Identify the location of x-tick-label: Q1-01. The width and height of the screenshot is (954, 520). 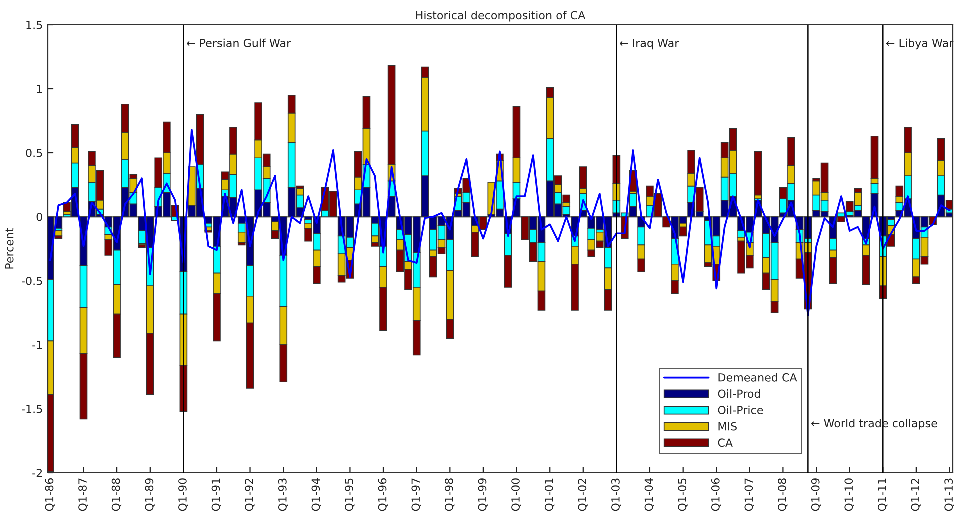
(549, 495).